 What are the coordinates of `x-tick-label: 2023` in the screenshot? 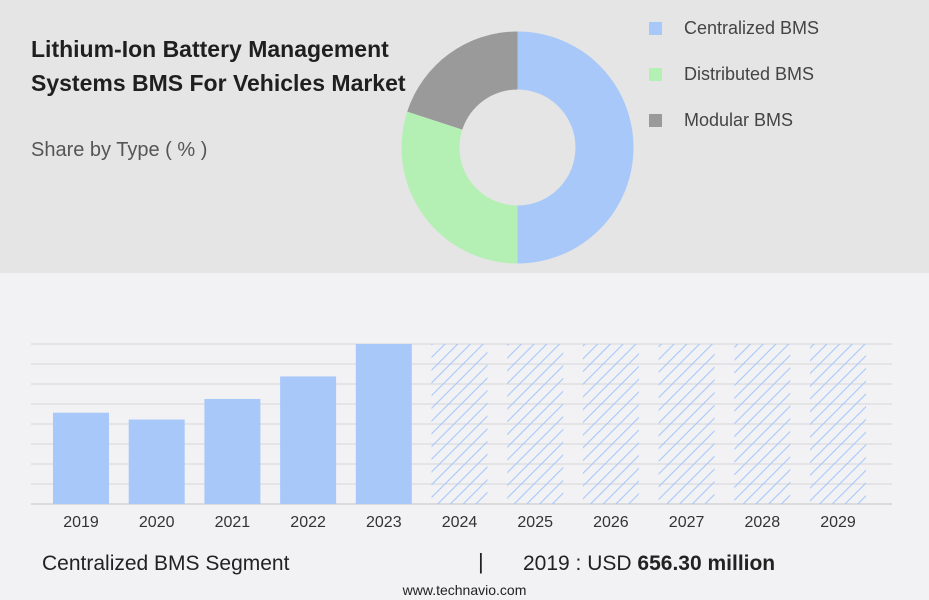 It's located at (384, 522).